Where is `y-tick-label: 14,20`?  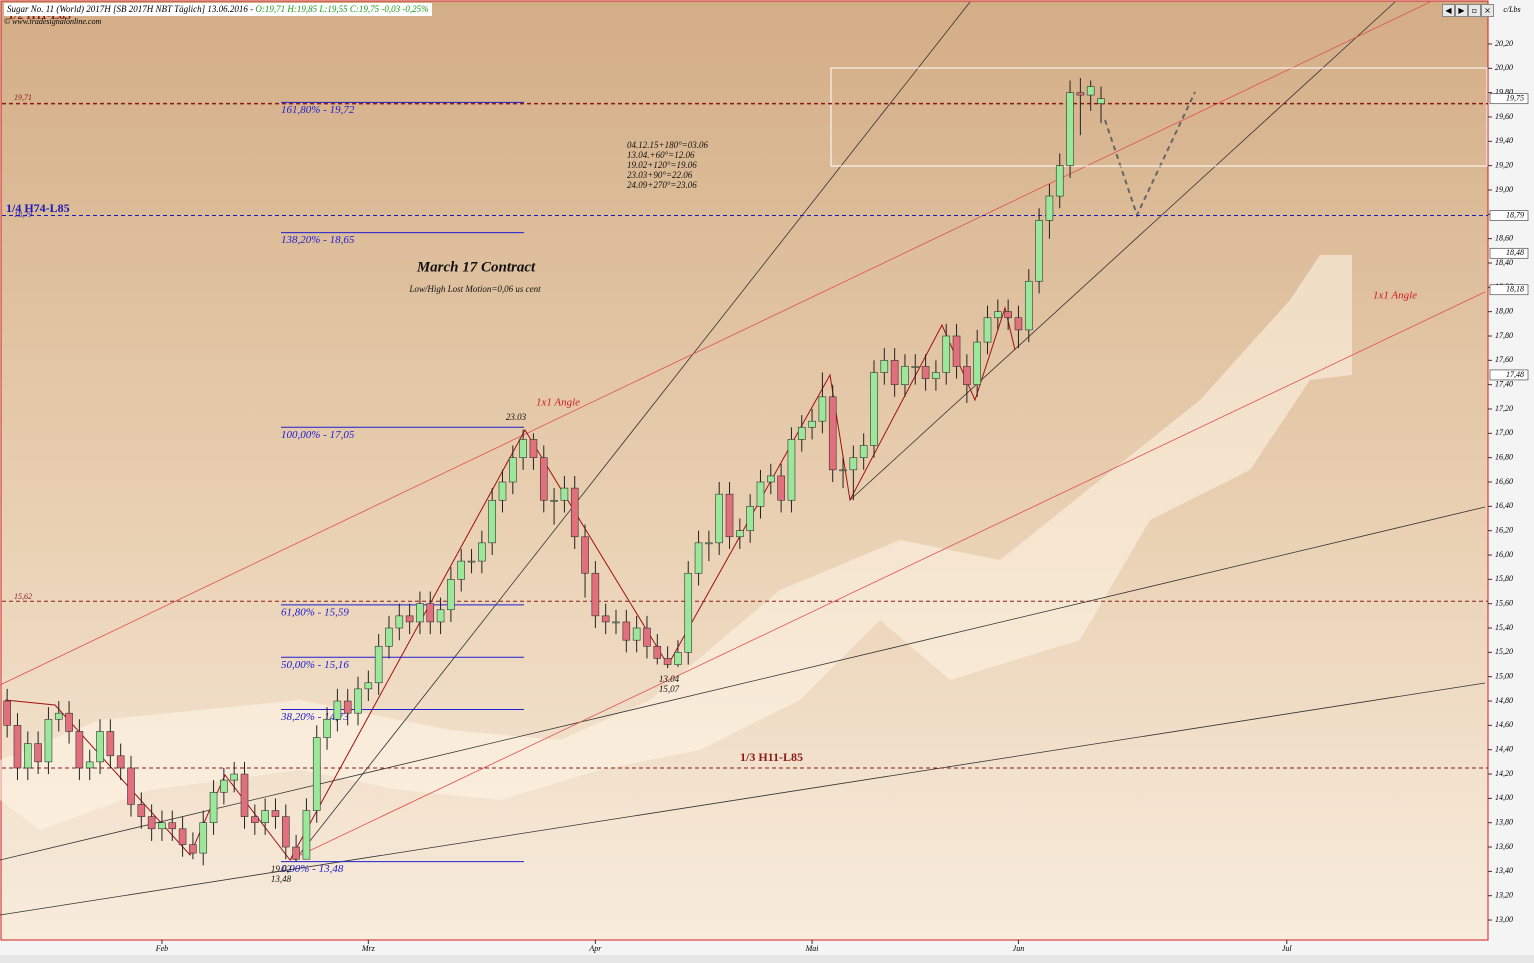
y-tick-label: 14,20 is located at coordinates (1504, 773).